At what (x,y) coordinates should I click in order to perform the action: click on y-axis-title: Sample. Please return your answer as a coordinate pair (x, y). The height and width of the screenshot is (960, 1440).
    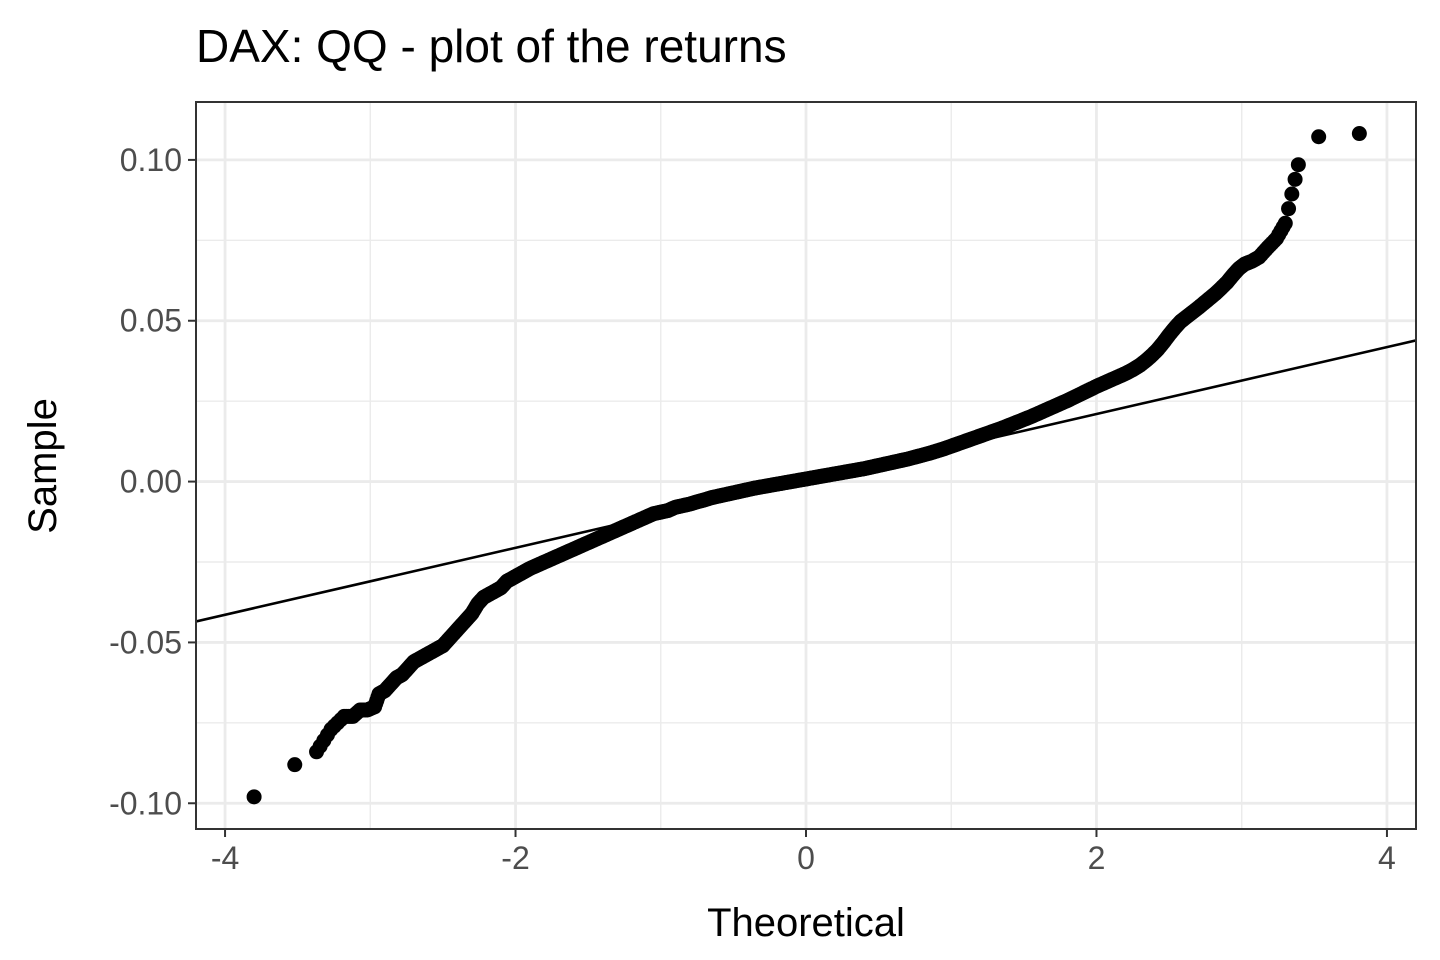
    Looking at the image, I should click on (43, 466).